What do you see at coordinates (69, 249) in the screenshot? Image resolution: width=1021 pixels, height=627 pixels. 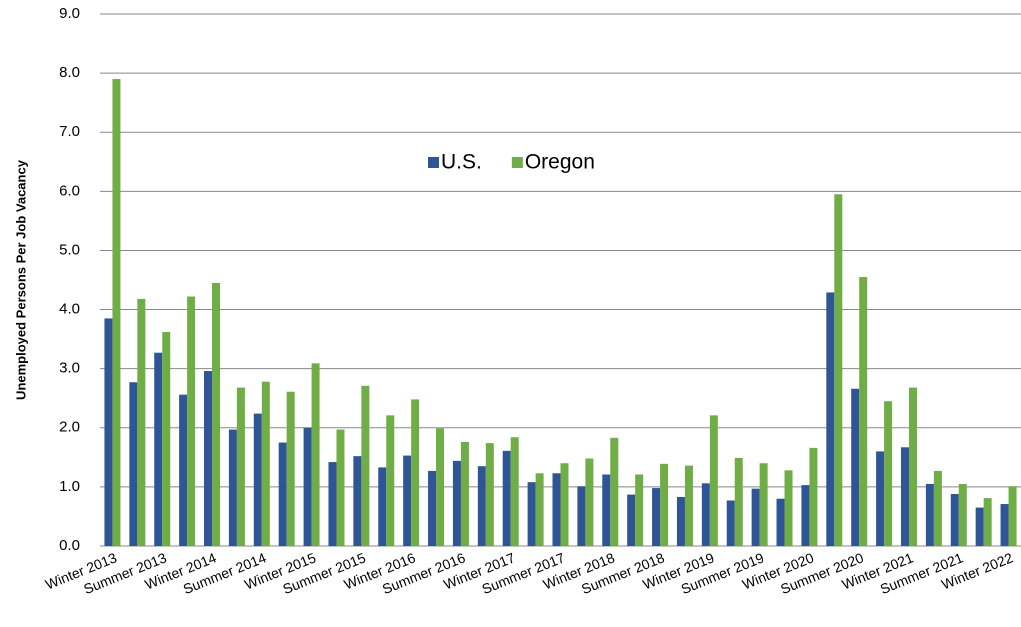 I see `y-tick-label: 5.0` at bounding box center [69, 249].